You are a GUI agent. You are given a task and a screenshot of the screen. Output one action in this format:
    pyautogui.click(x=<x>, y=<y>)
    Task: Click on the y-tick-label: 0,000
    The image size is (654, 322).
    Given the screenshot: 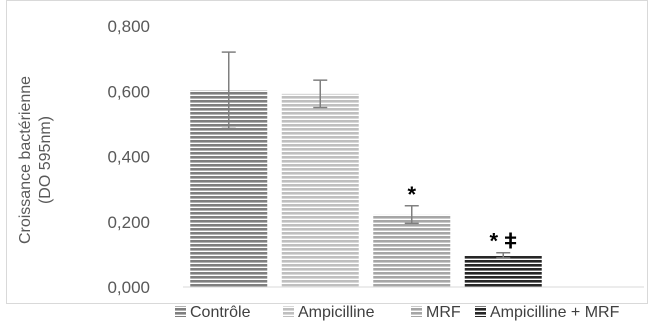 What is the action you would take?
    pyautogui.click(x=128, y=287)
    